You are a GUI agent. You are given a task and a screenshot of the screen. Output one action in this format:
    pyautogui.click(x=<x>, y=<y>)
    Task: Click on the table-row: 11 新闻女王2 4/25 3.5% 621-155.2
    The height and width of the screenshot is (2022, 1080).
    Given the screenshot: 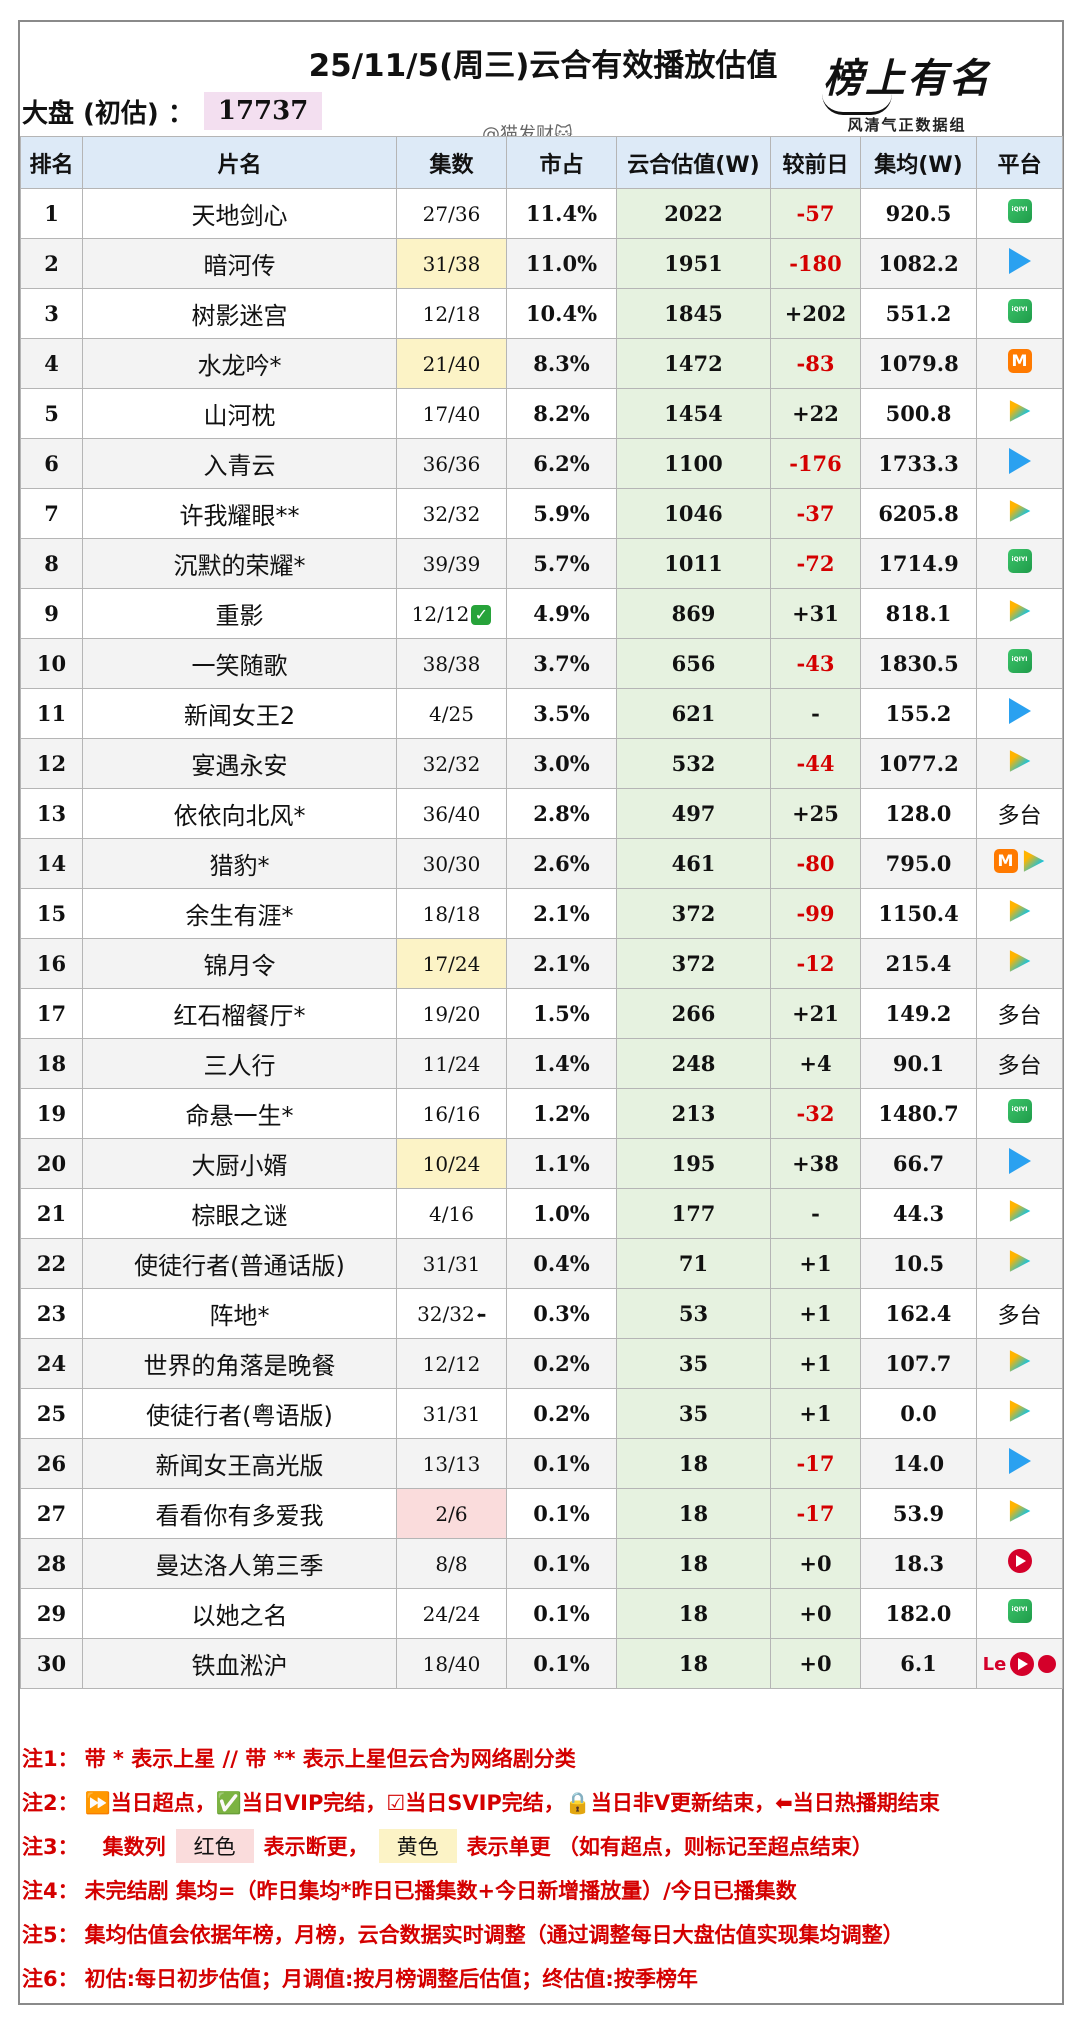 What is the action you would take?
    pyautogui.click(x=541, y=713)
    